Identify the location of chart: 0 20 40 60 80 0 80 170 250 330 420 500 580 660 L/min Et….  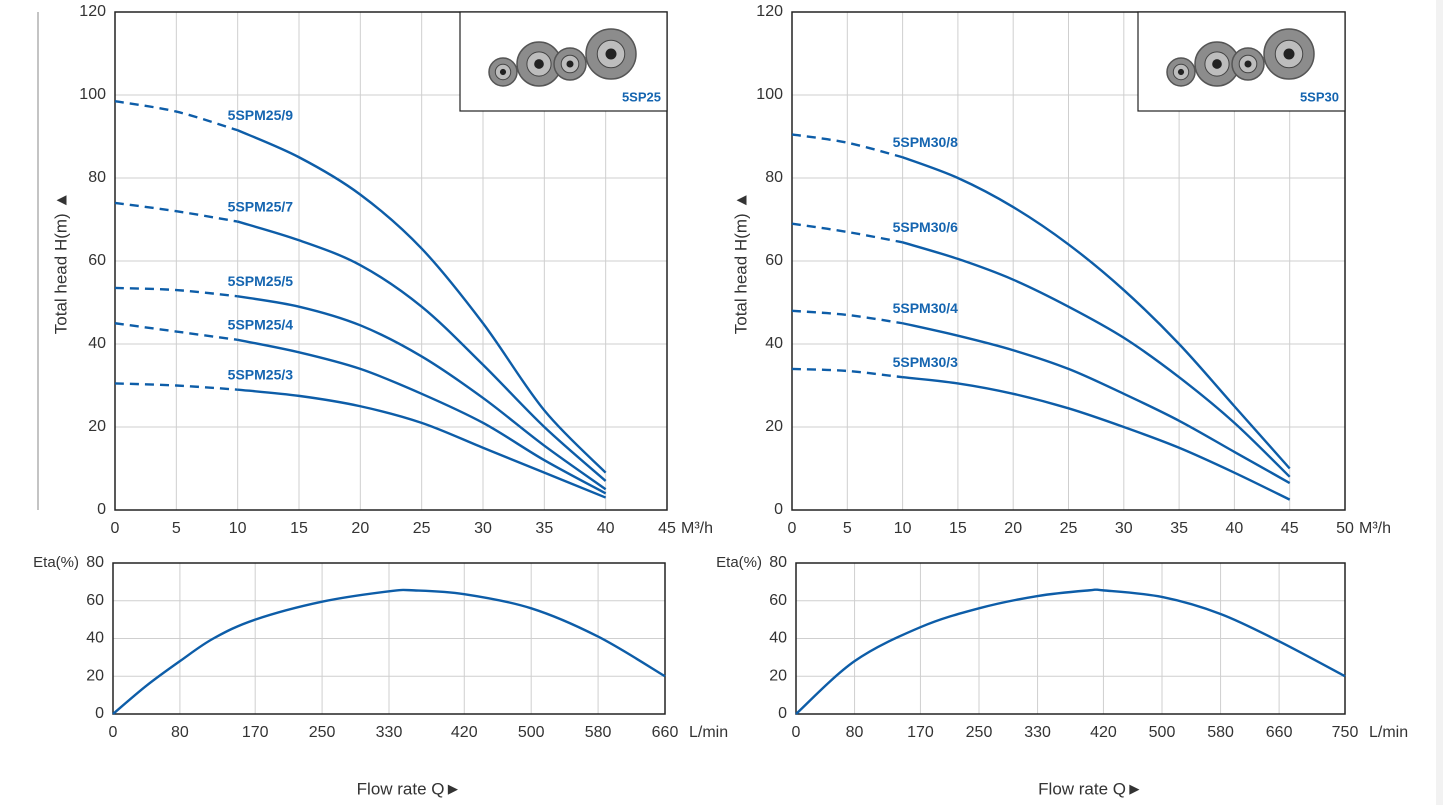
(380, 676).